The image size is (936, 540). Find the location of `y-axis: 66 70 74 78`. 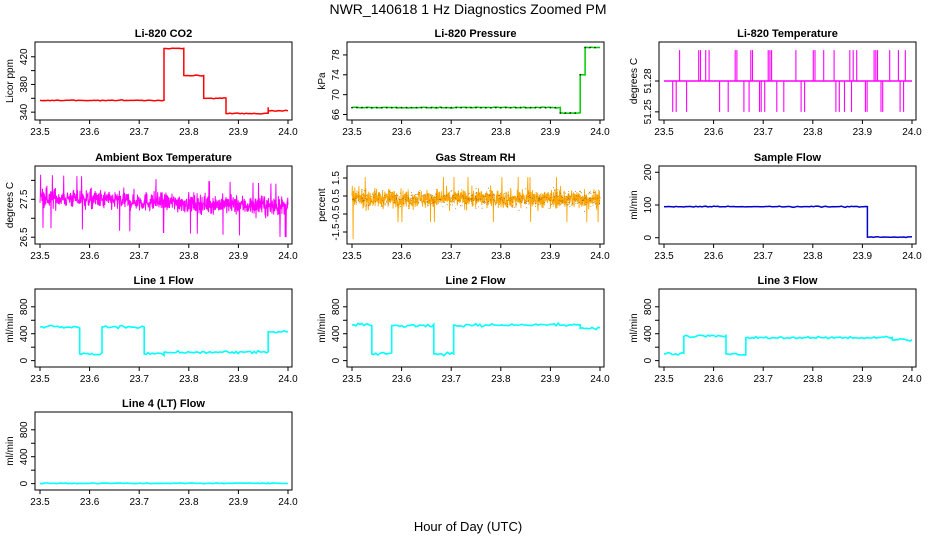

y-axis: 66 70 74 78 is located at coordinates (339, 84).